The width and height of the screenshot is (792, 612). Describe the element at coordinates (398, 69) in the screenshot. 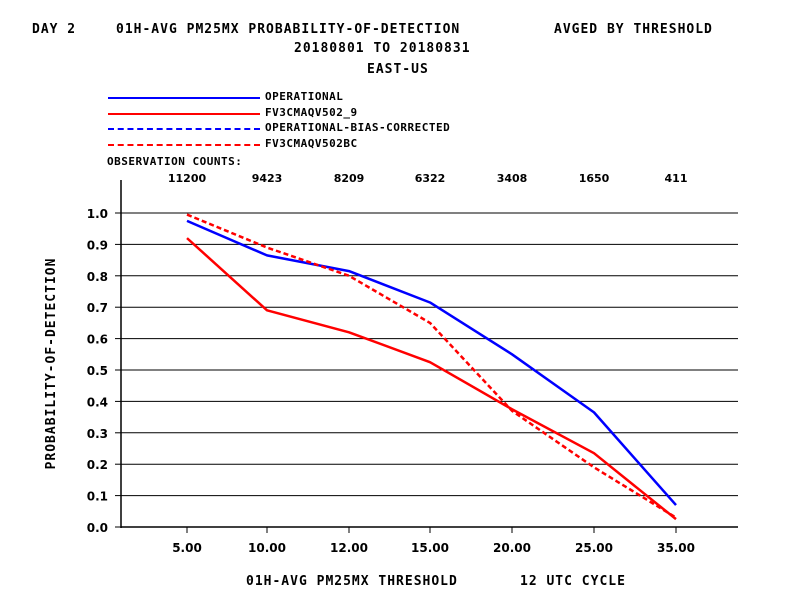

I see `region: EAST-US` at that location.